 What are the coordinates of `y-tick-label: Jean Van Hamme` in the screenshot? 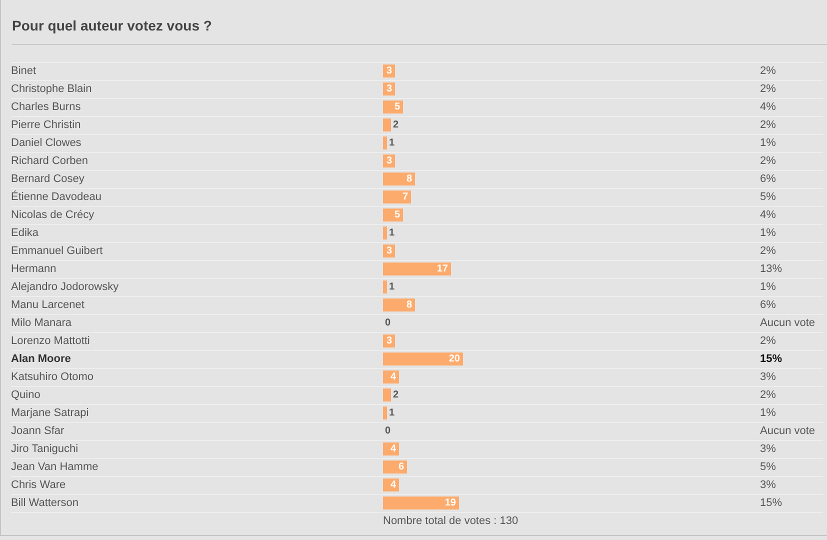 It's located at (54, 466).